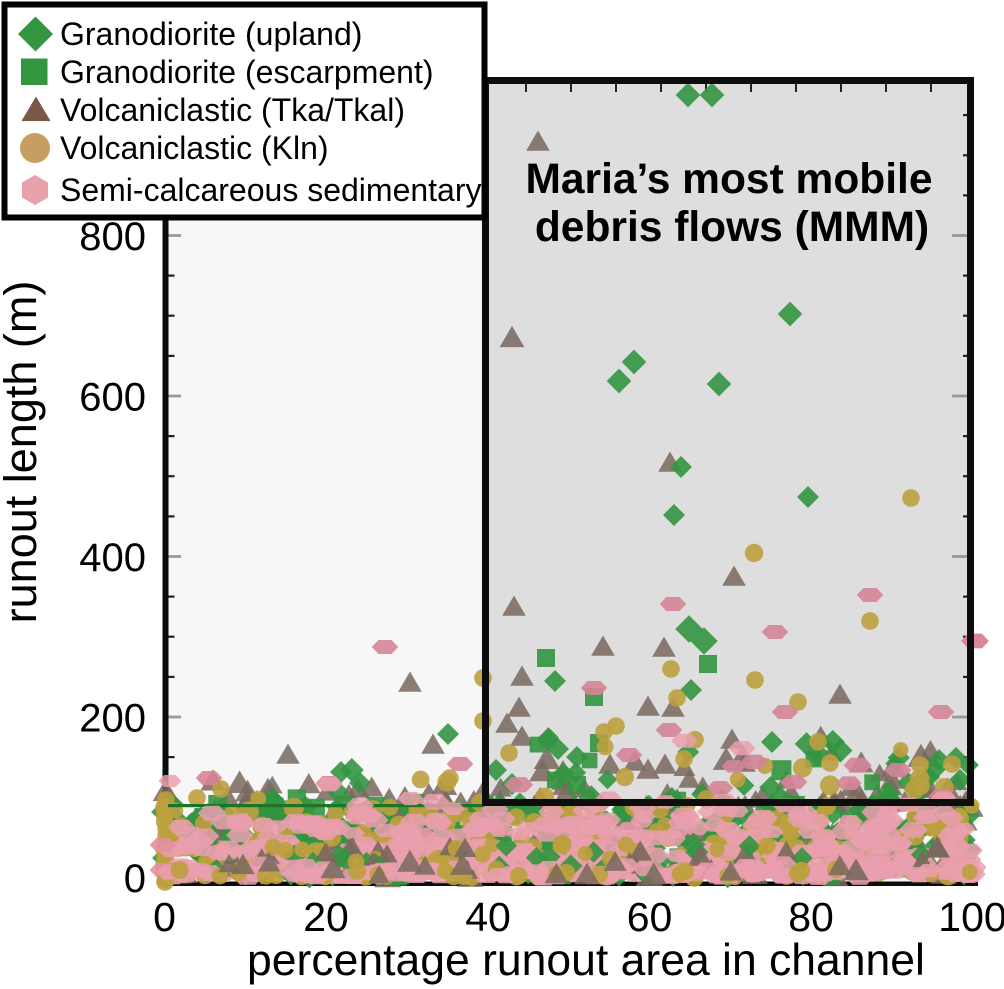 This screenshot has width=1004, height=989. What do you see at coordinates (112, 398) in the screenshot?
I see `svg-text: 600` at bounding box center [112, 398].